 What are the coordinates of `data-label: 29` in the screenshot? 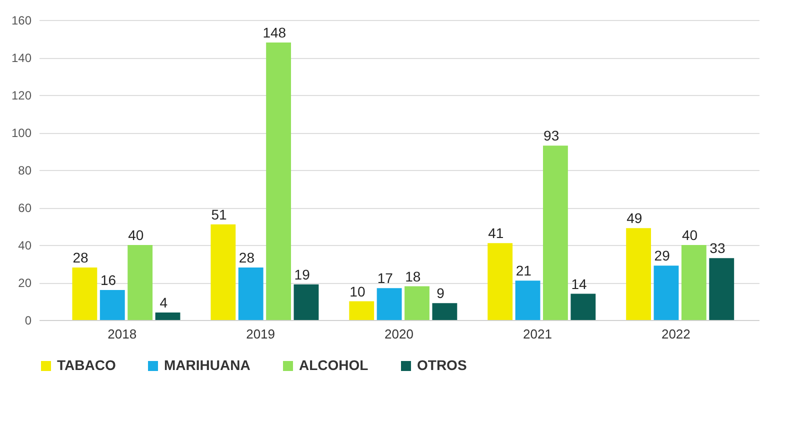 It's located at (662, 256).